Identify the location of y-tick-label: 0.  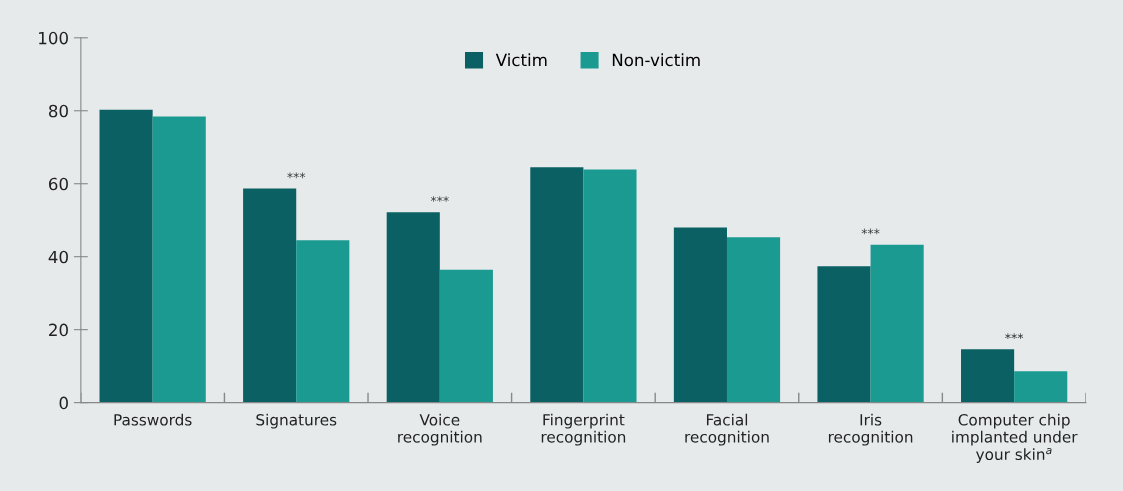
(63, 403).